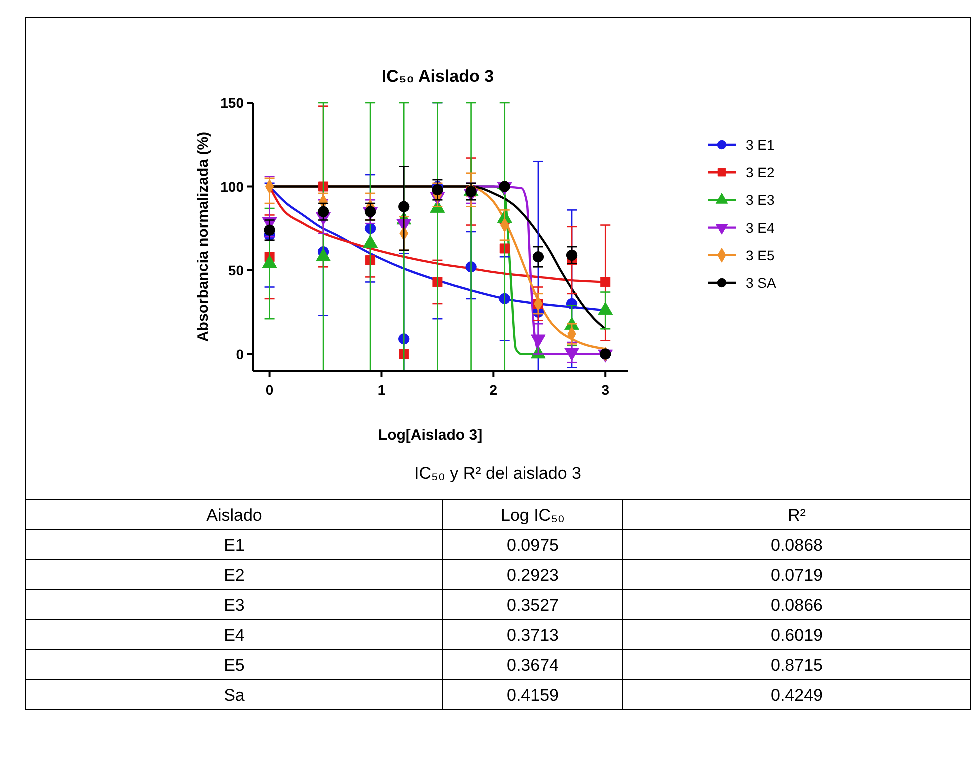 This screenshot has width=979, height=757. Describe the element at coordinates (234, 545) in the screenshot. I see `y-tick-label: E1` at that location.